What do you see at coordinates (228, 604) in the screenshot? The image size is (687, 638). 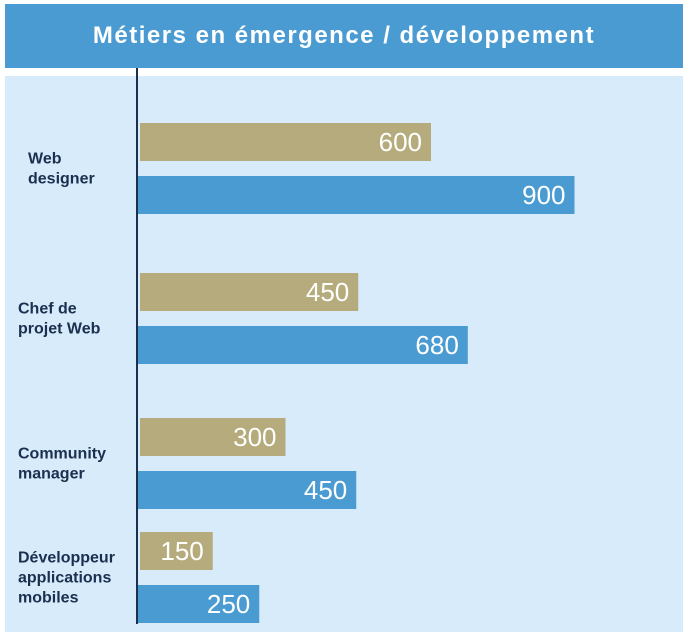 I see `data-label: 250` at bounding box center [228, 604].